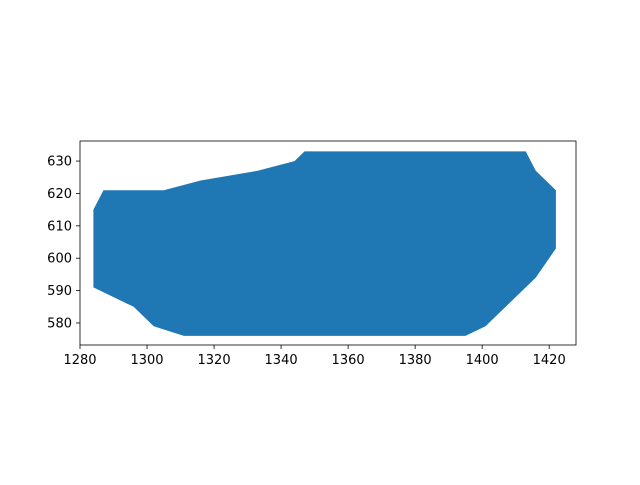 The height and width of the screenshot is (485, 640). Describe the element at coordinates (79, 360) in the screenshot. I see `x-tick-label: 1280` at that location.